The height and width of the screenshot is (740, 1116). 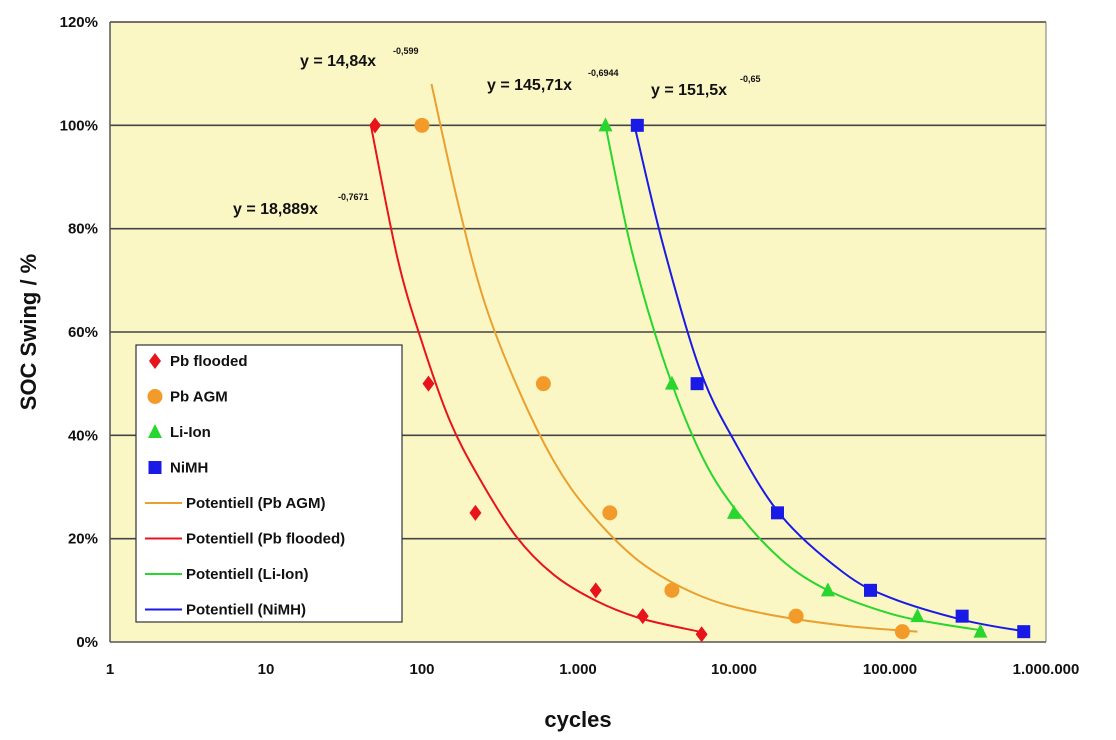 What do you see at coordinates (28, 332) in the screenshot?
I see `y-axis-title: SOC Swing / %` at bounding box center [28, 332].